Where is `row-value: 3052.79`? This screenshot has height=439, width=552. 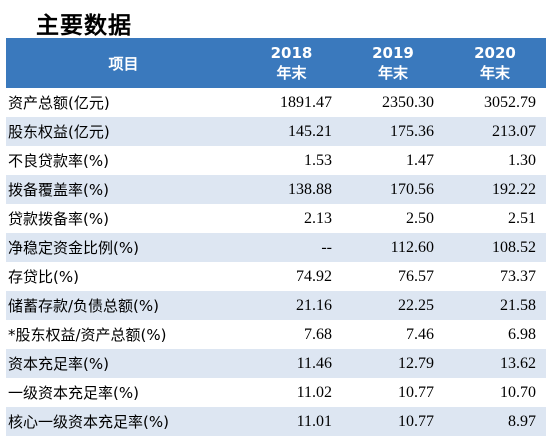
row-value: 3052.79 is located at coordinates (510, 102).